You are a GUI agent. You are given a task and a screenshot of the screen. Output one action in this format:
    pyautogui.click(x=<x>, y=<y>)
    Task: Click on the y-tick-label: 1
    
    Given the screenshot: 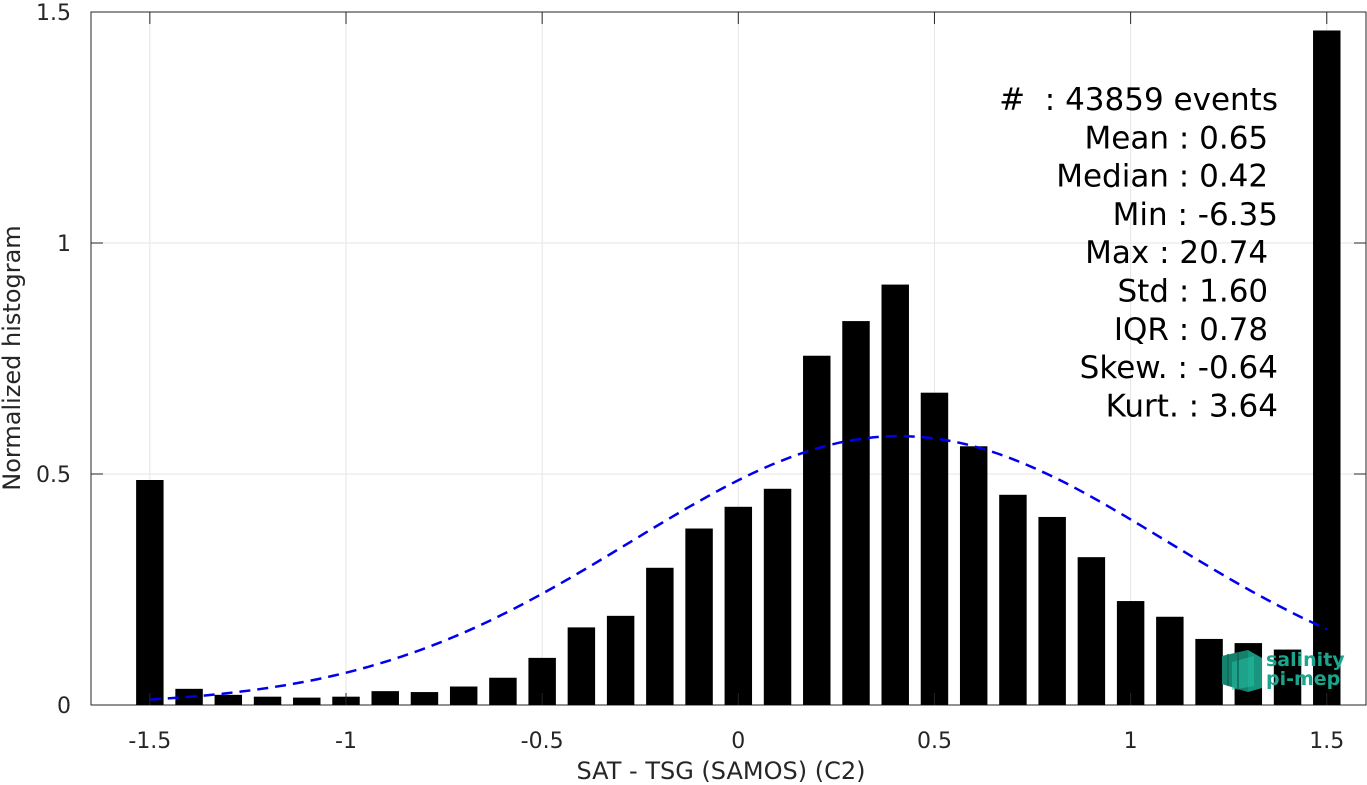 What is the action you would take?
    pyautogui.click(x=64, y=244)
    